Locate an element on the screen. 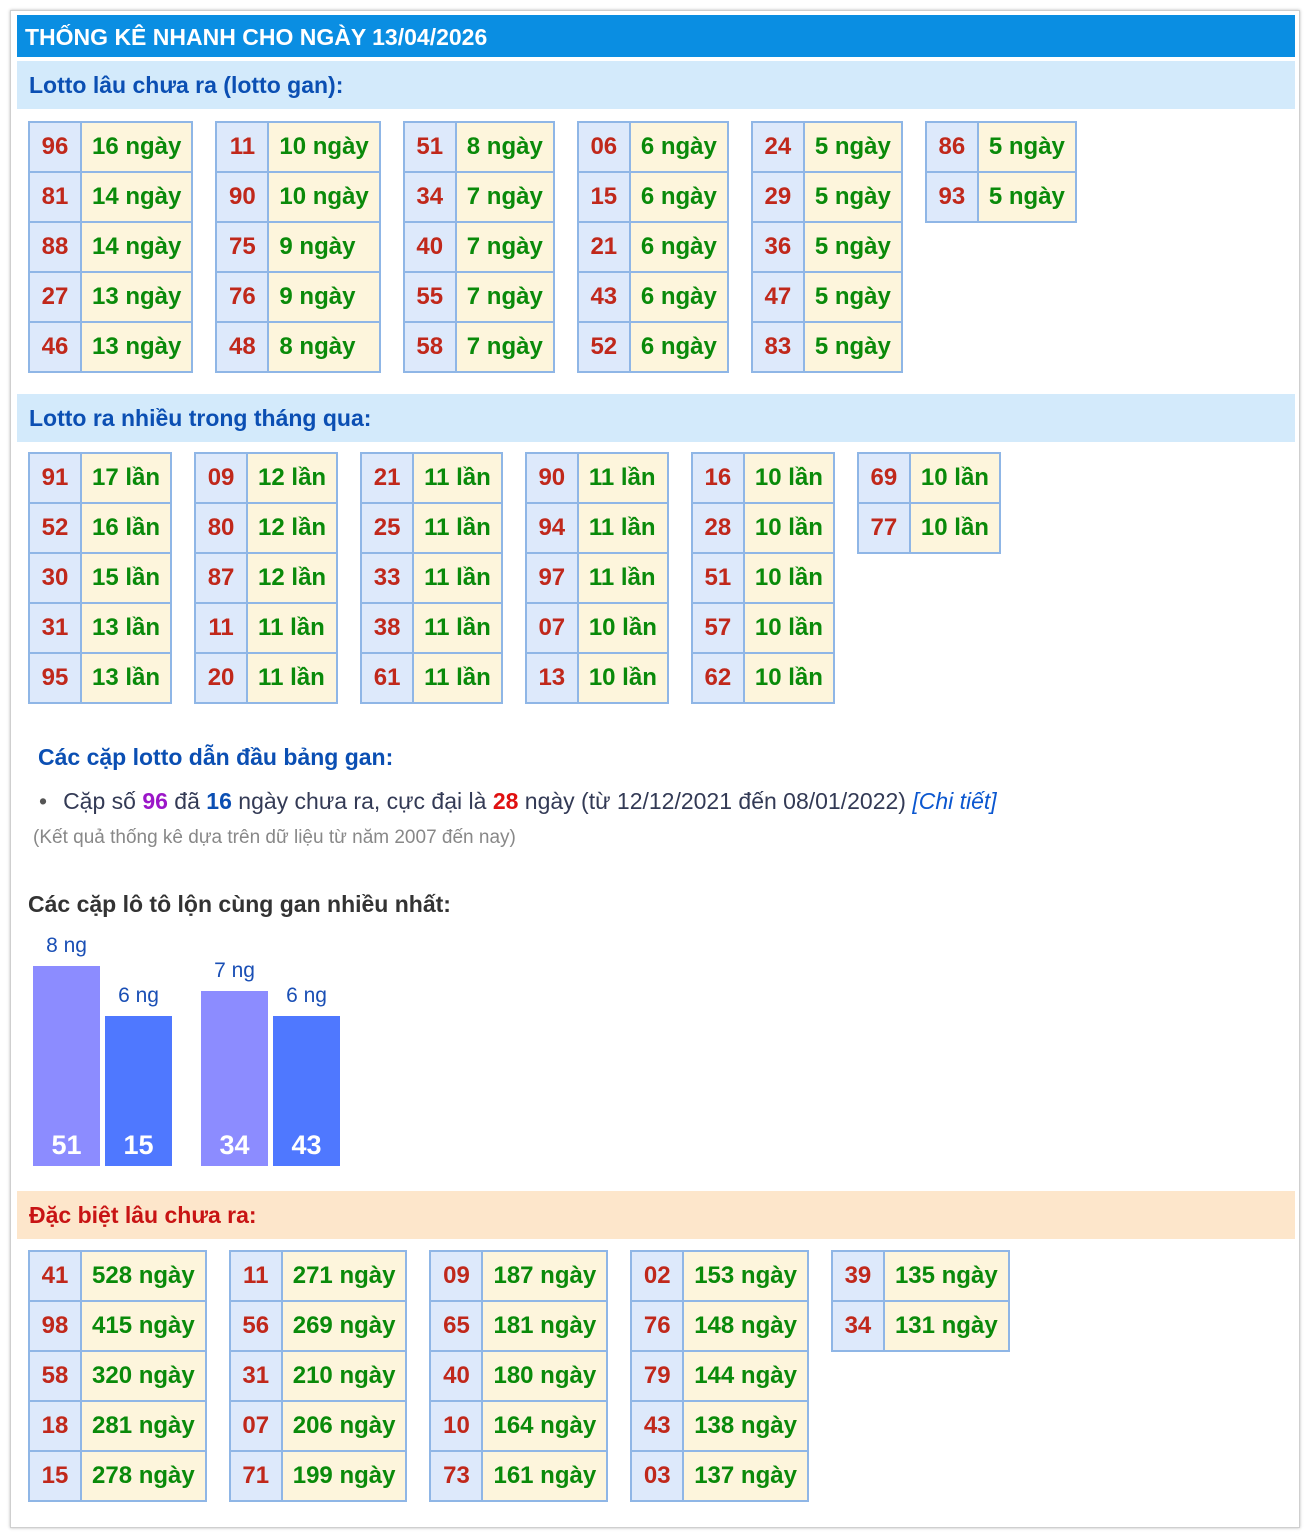 The width and height of the screenshot is (1310, 1534). lotto-value: 16 ngày is located at coordinates (136, 147).